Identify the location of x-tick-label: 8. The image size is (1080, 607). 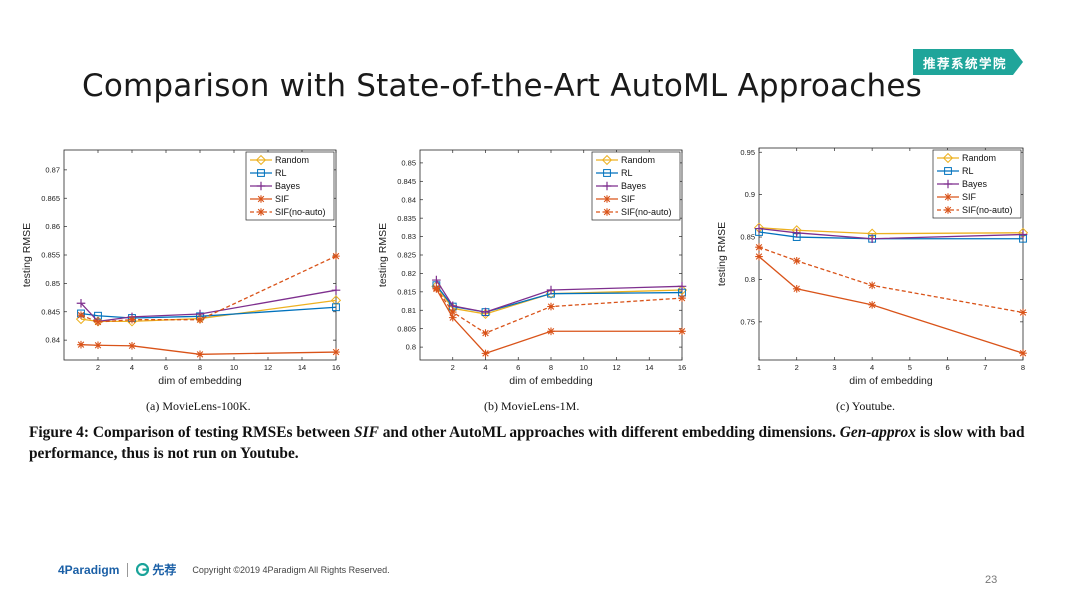
(200, 367).